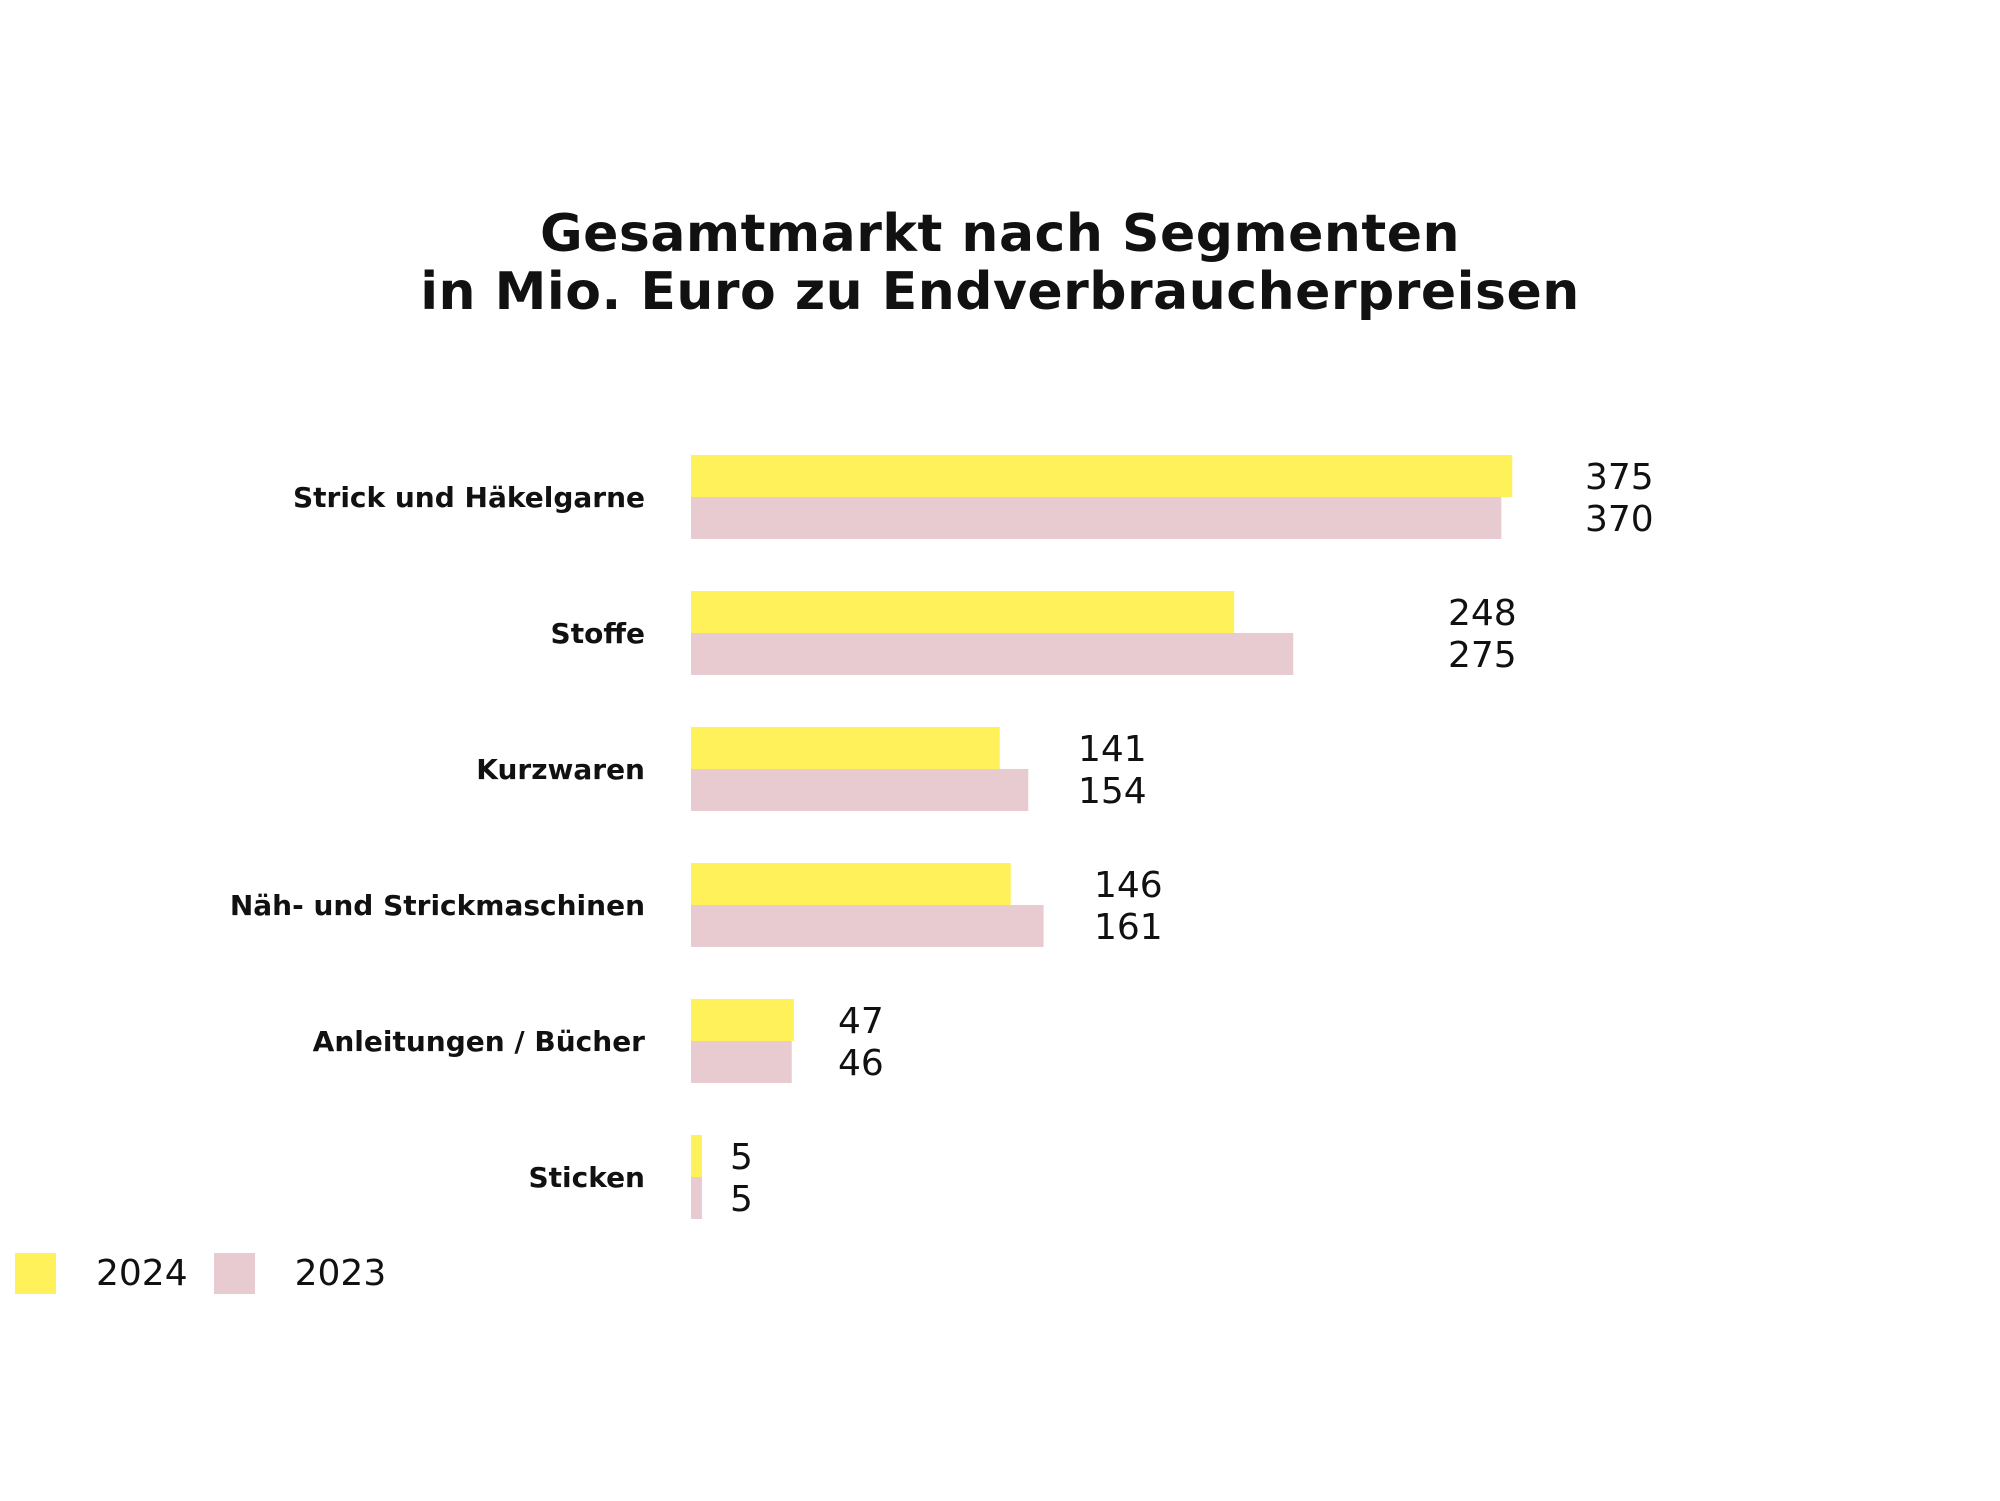 Image resolution: width=2000 pixels, height=1501 pixels. Describe the element at coordinates (1128, 927) in the screenshot. I see `value-label-2023: 161` at that location.